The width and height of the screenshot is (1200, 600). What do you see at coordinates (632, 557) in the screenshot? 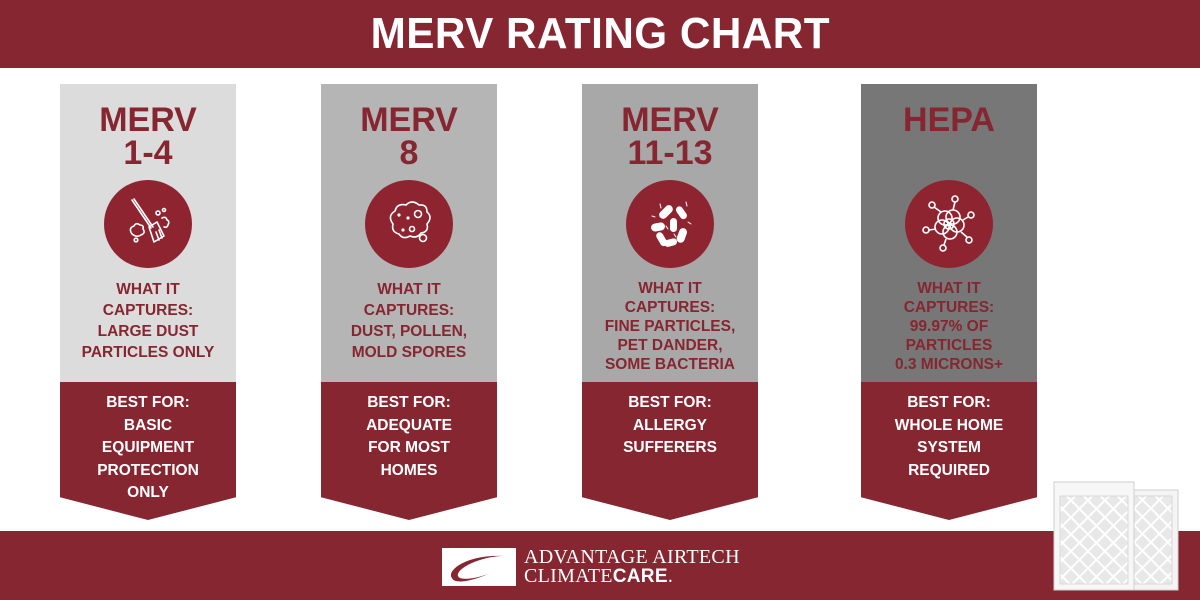
I see `logo-line1: ADVANTAGE AIRTECH` at bounding box center [632, 557].